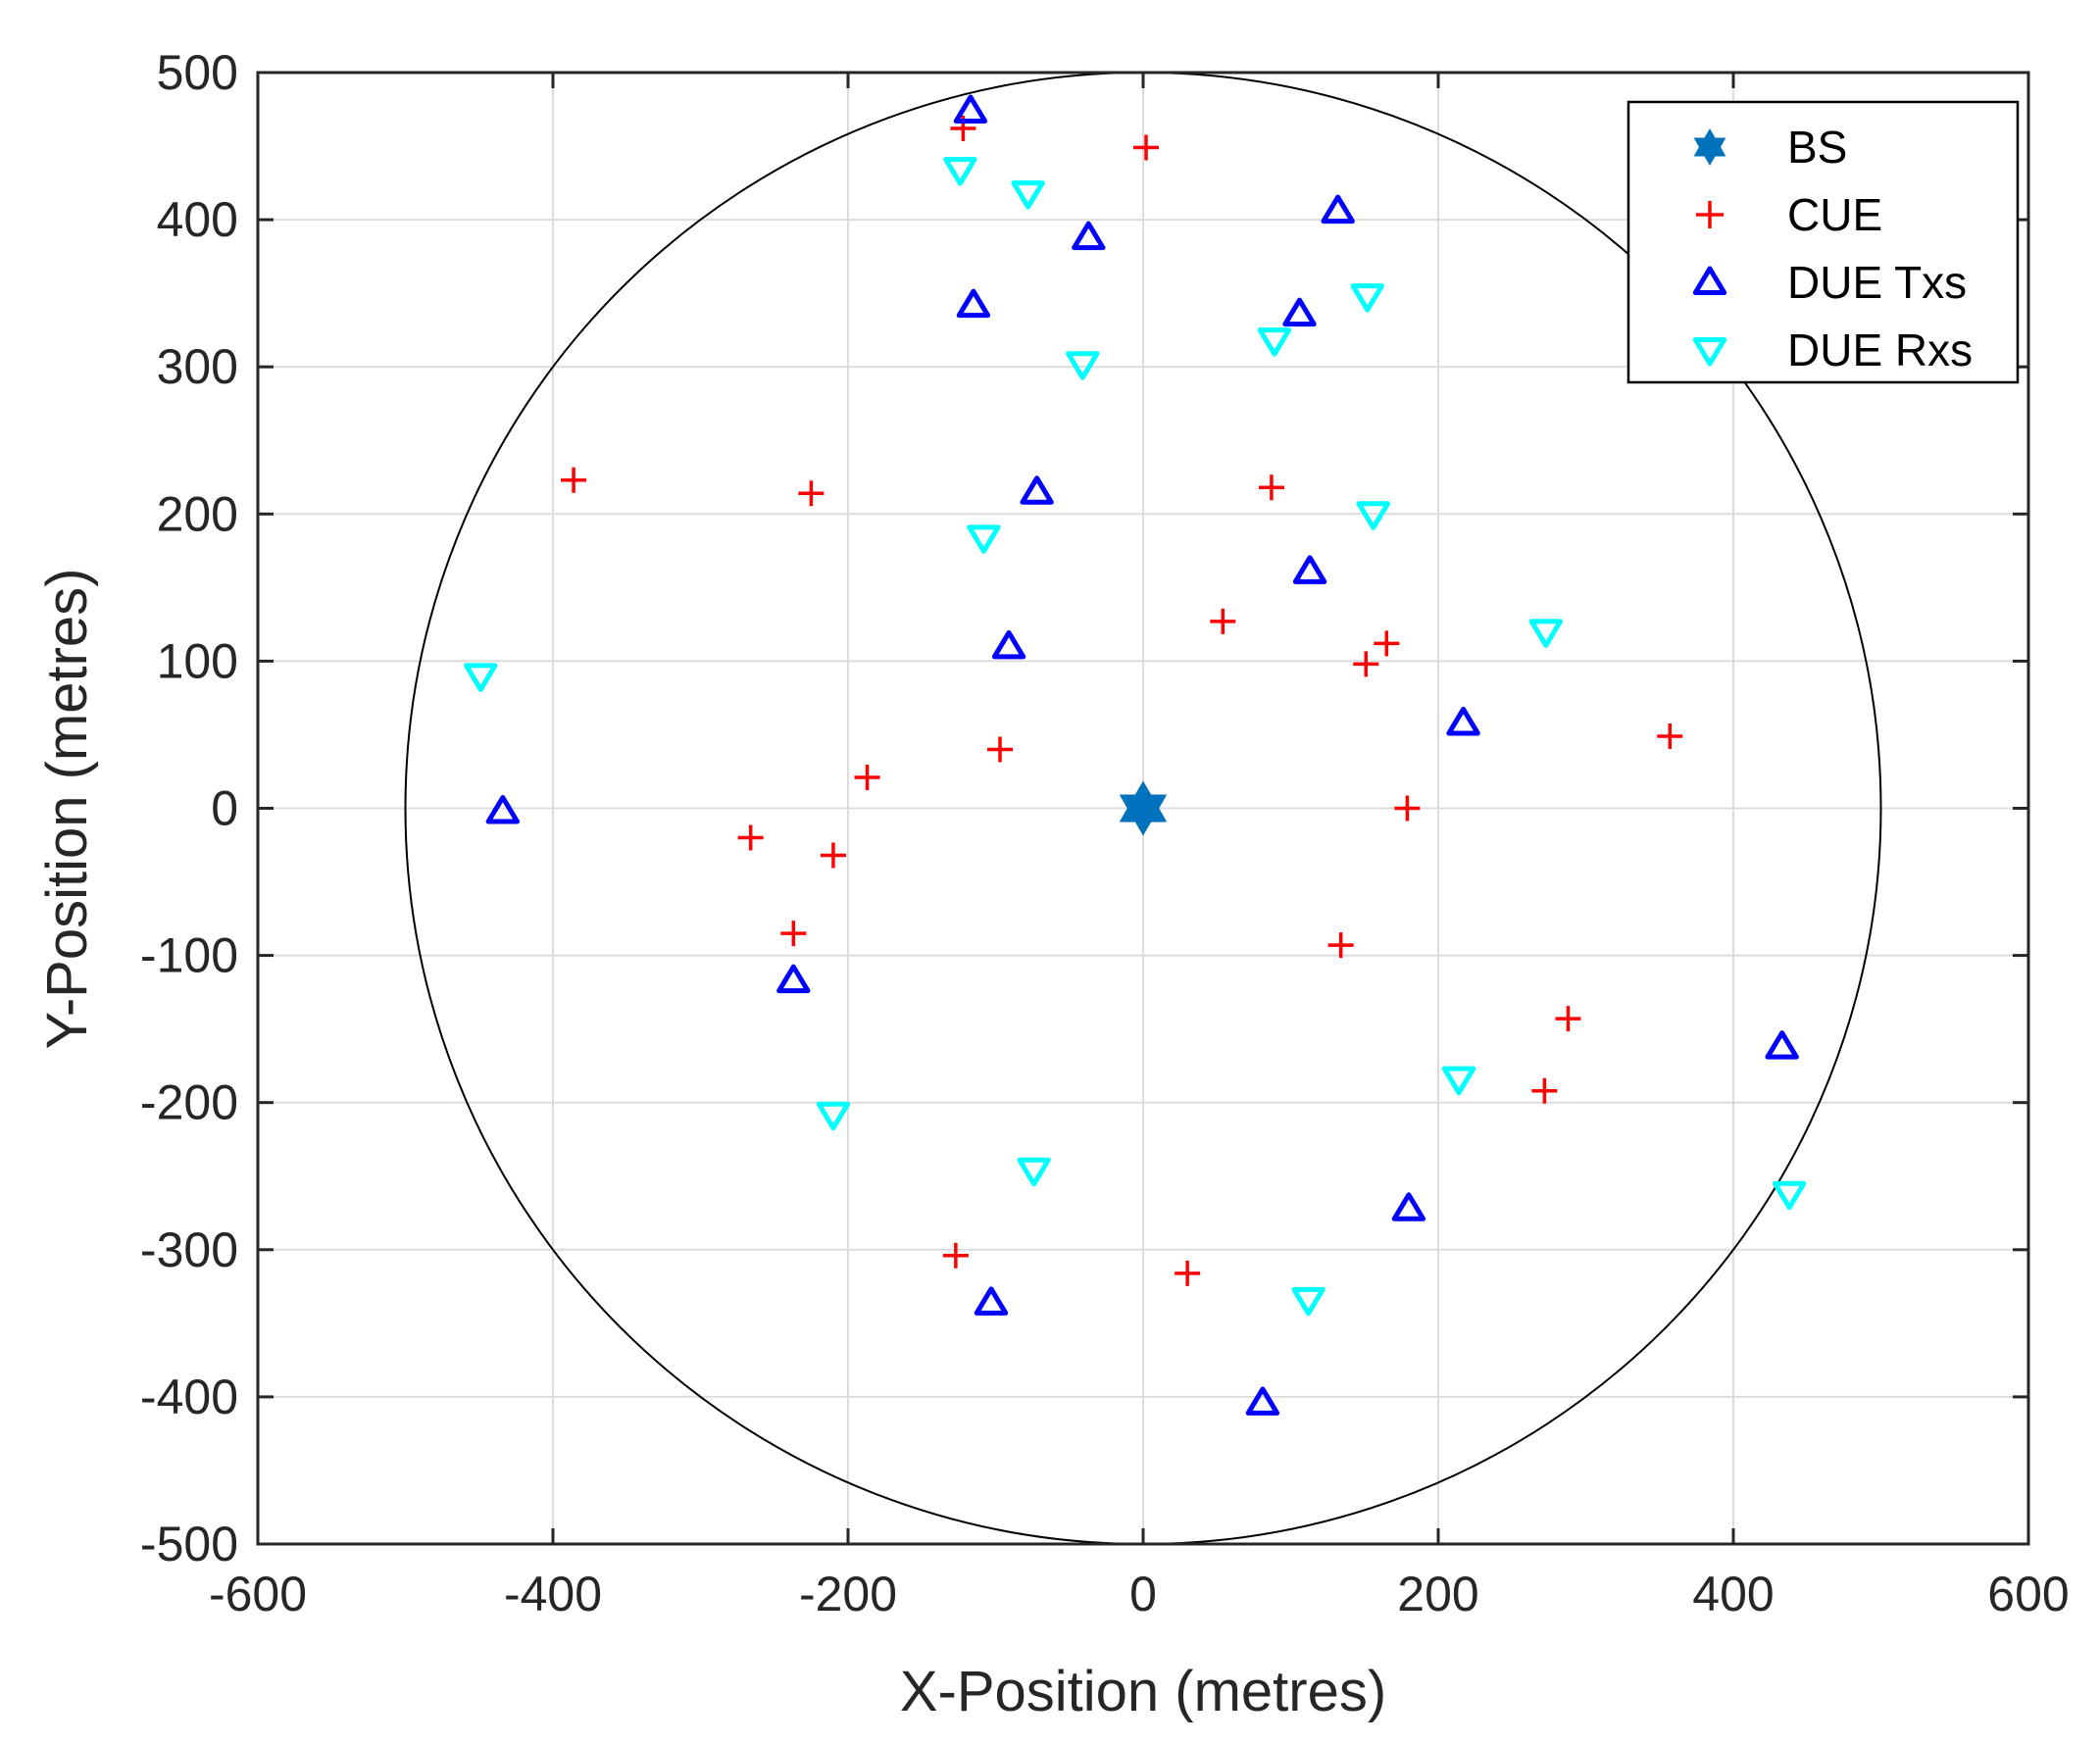  I want to click on x-tick-label: 600, so click(2028, 1594).